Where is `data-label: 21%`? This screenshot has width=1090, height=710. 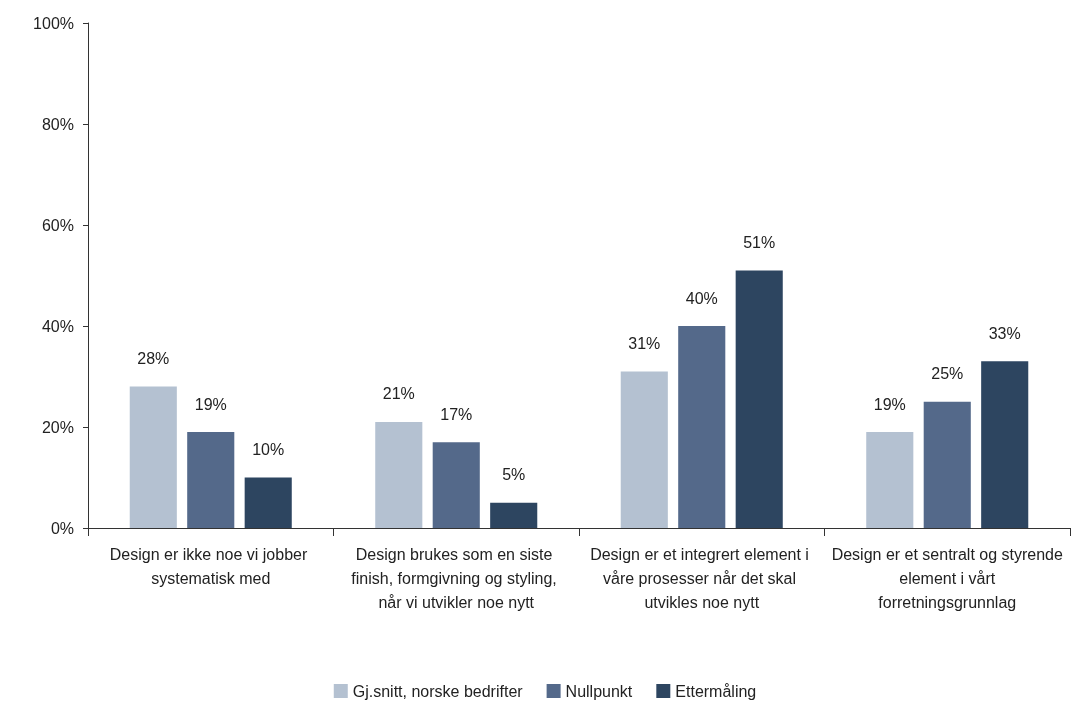 data-label: 21% is located at coordinates (398, 394).